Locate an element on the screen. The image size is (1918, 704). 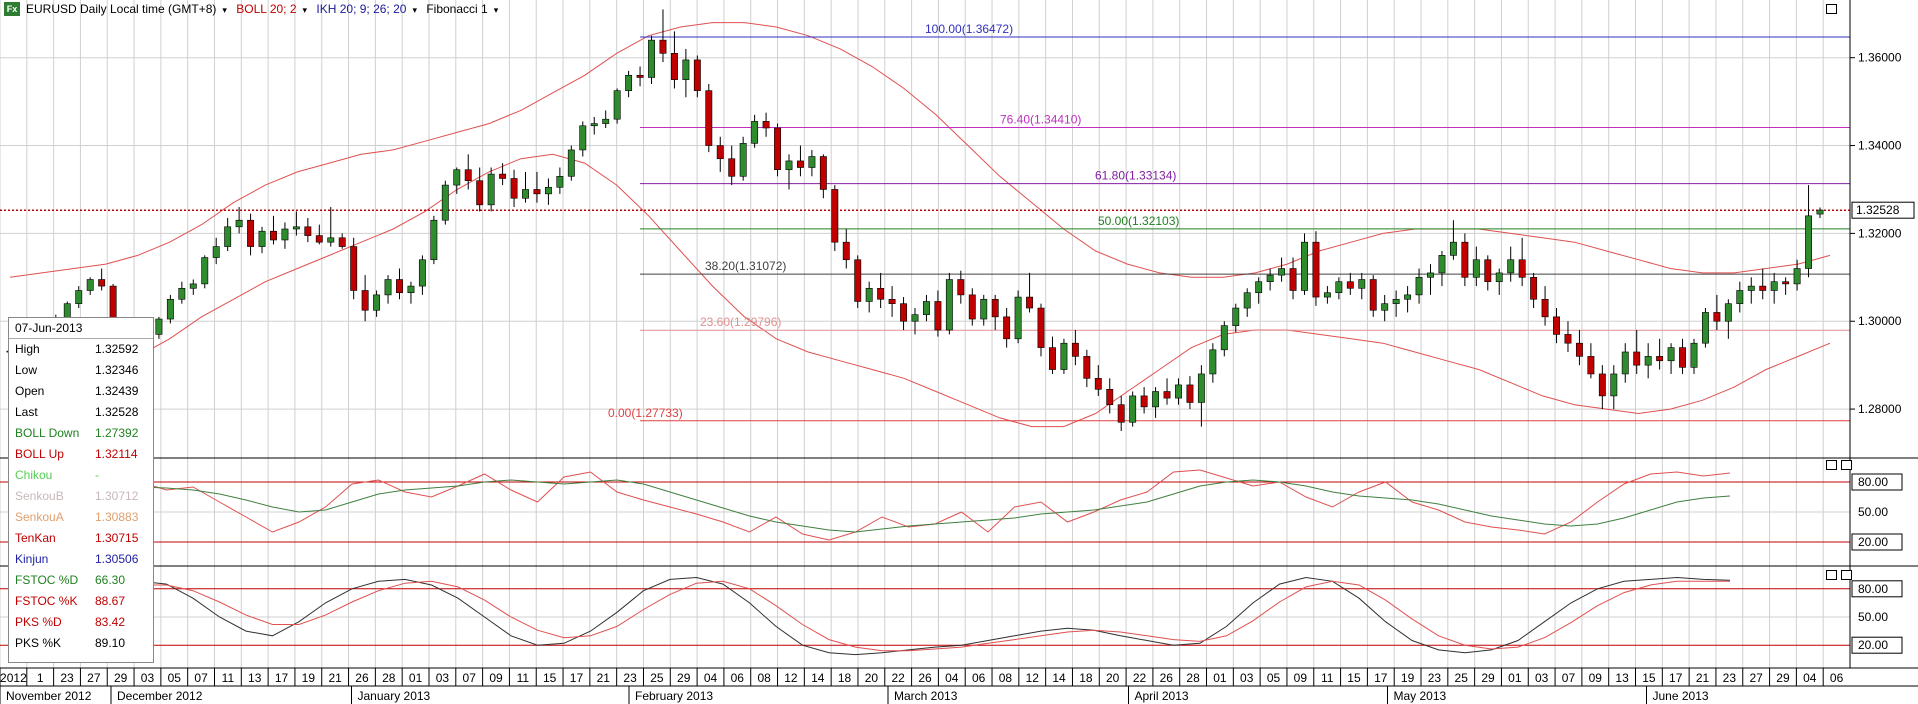
data-window-key: Chikou is located at coordinates (34, 475).